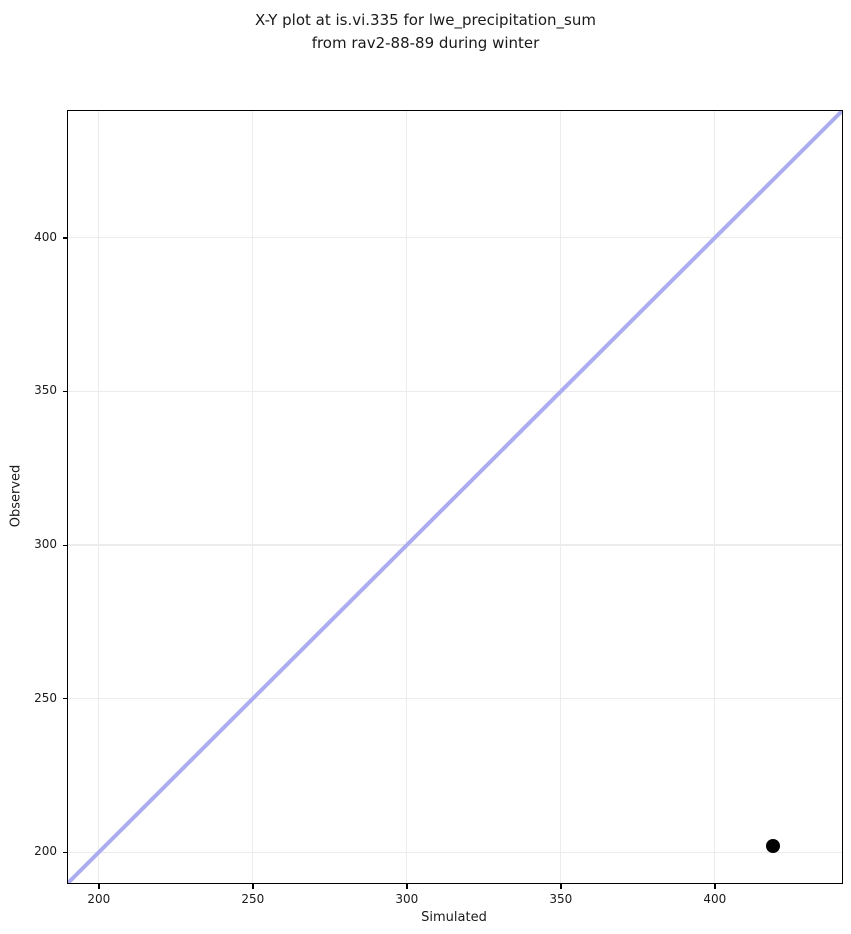  What do you see at coordinates (45, 697) in the screenshot?
I see `y-tick-label: 250` at bounding box center [45, 697].